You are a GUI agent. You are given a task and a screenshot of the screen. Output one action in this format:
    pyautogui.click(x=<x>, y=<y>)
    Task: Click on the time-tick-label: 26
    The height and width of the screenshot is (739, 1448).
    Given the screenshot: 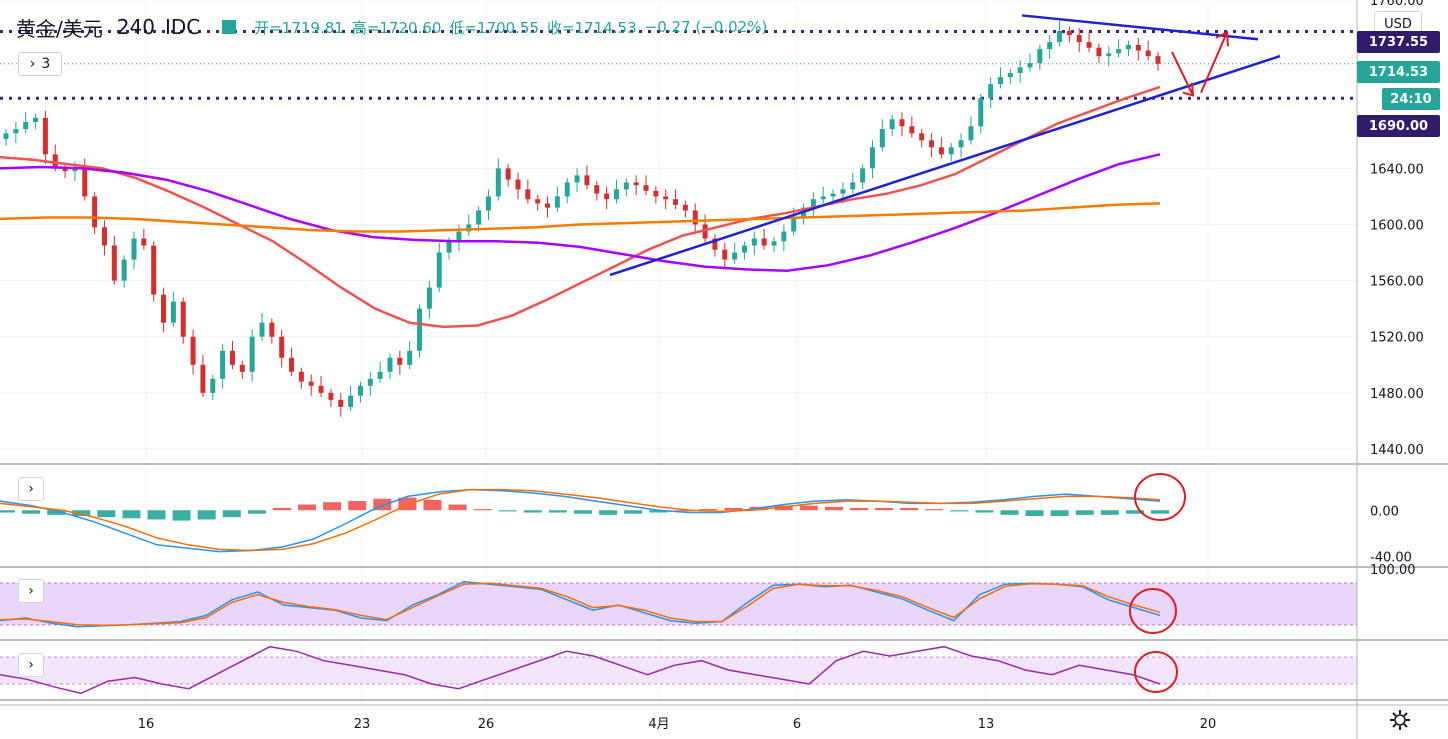 What is the action you would take?
    pyautogui.click(x=486, y=724)
    